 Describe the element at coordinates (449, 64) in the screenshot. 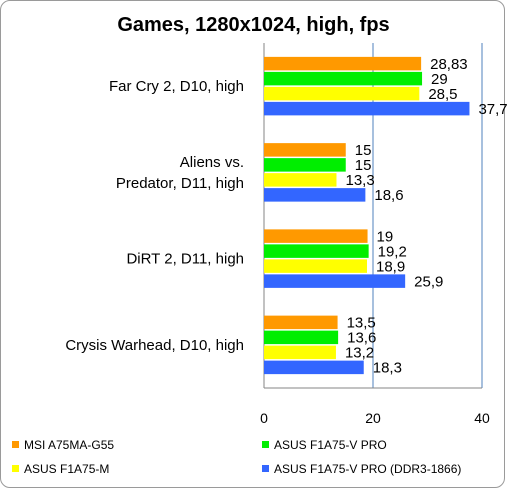

I see `data-label: 28,83` at that location.